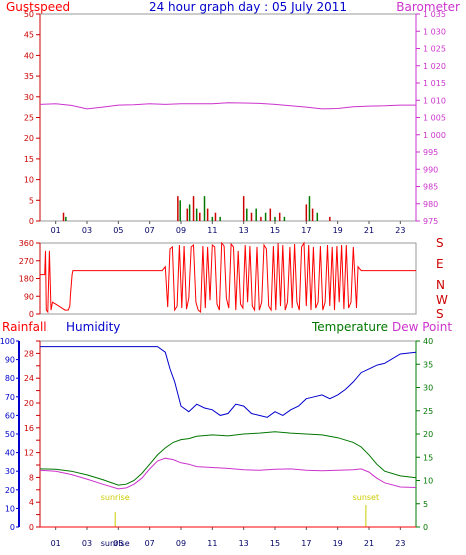 The image size is (466, 555). Describe the element at coordinates (10, 471) in the screenshot. I see `humidity-y-tick-label: 30` at that location.